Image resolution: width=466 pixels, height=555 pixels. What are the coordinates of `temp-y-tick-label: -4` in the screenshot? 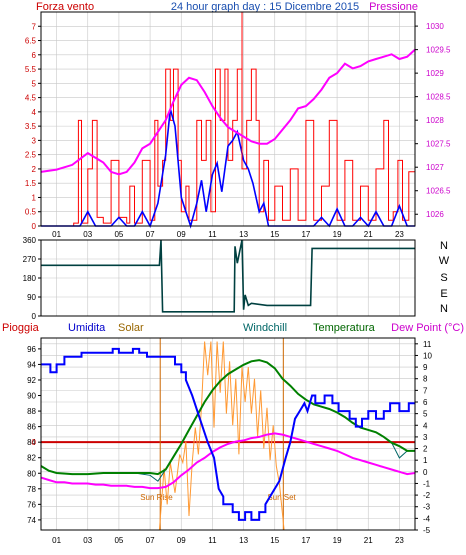 It's located at (427, 518).